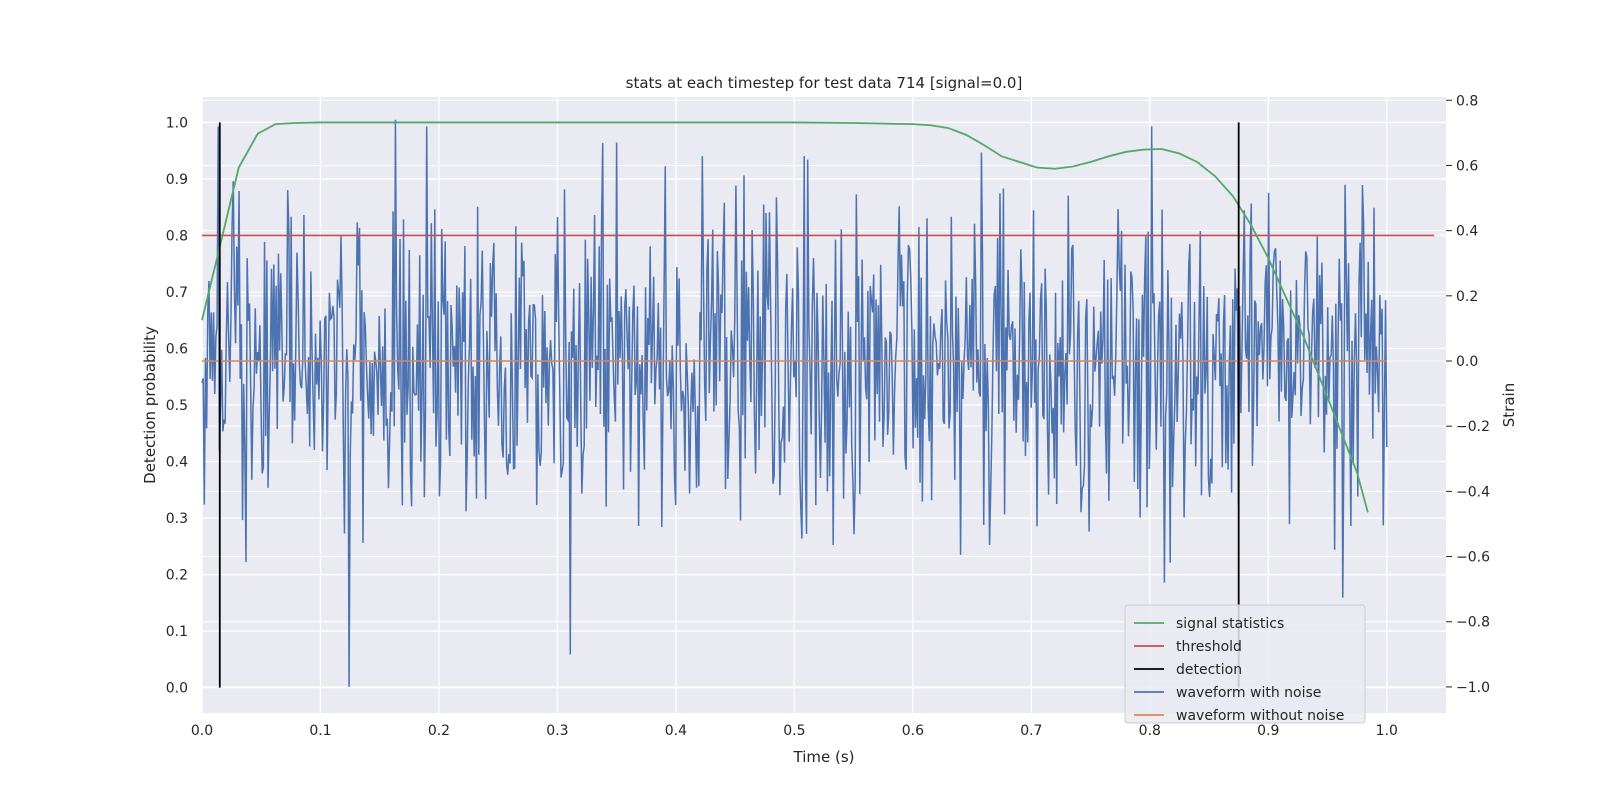 This screenshot has height=804, width=1600. Describe the element at coordinates (1473, 492) in the screenshot. I see `y2-tick-label: −0.4` at that location.